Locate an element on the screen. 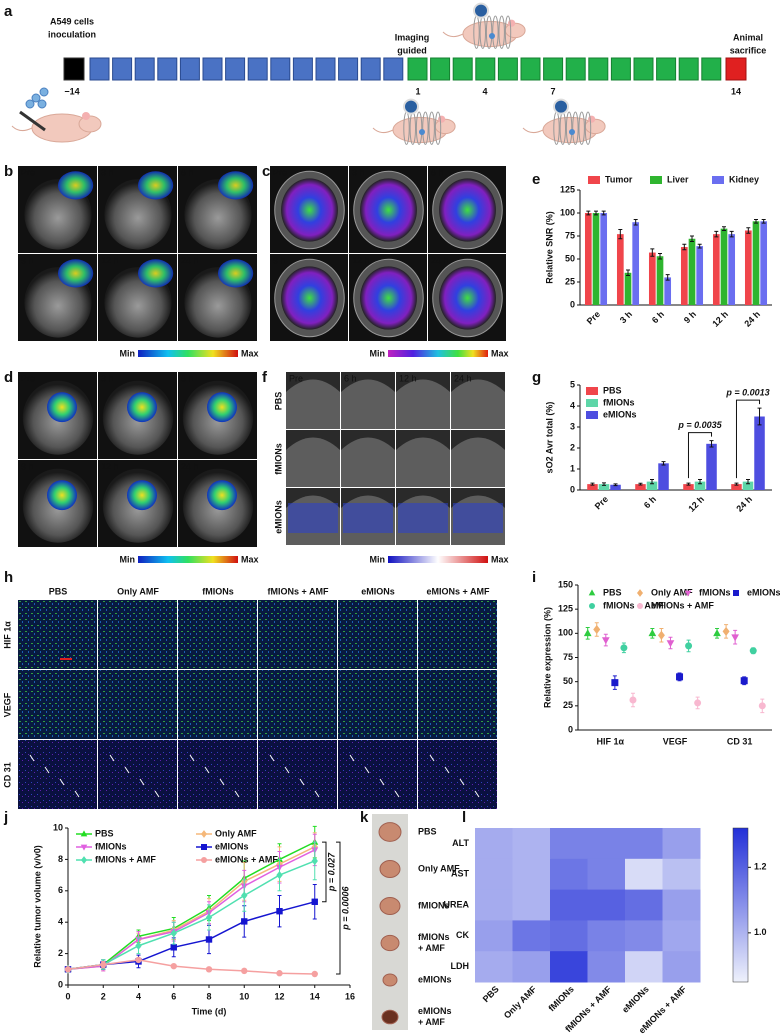 This screenshot has width=780, height=1034. legend-label: fMIONs + AMF is located at coordinates (633, 605).